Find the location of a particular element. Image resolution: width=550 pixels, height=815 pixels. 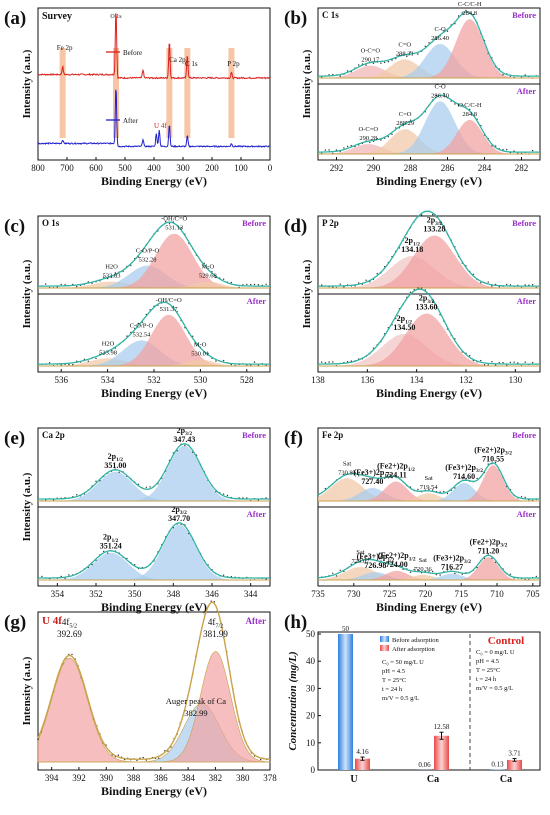

peak-name: (Fe3+)2p3/2 is located at coordinates (464, 468).